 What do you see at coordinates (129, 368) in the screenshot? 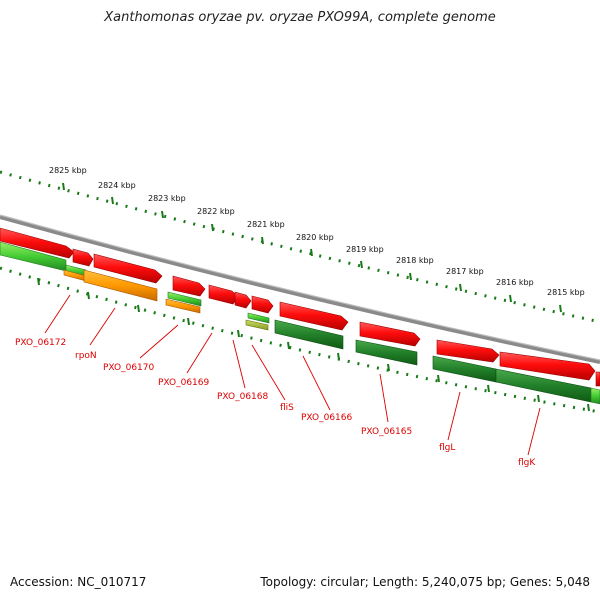
I see `gene-label: PXO_06170` at bounding box center [129, 368].